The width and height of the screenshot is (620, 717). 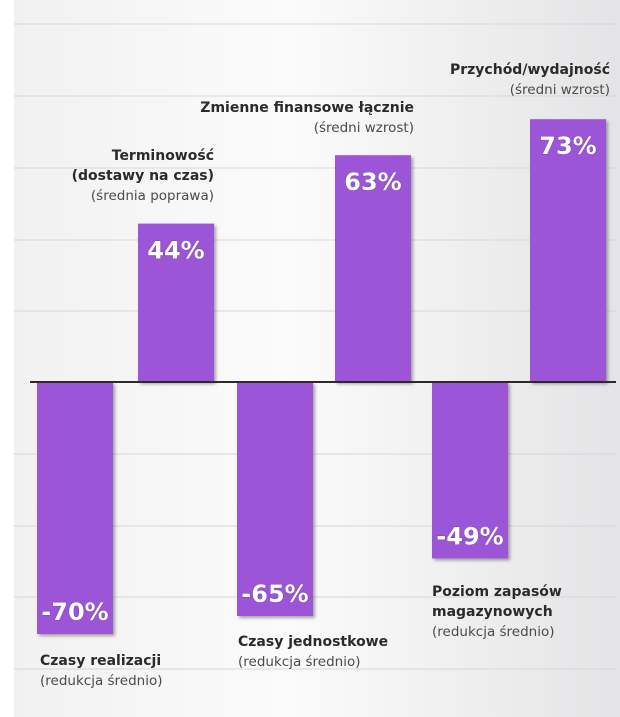 What do you see at coordinates (307, 118) in the screenshot?
I see `category-label-3: Zmienne finansowe łącznie (średni wzrost)` at bounding box center [307, 118].